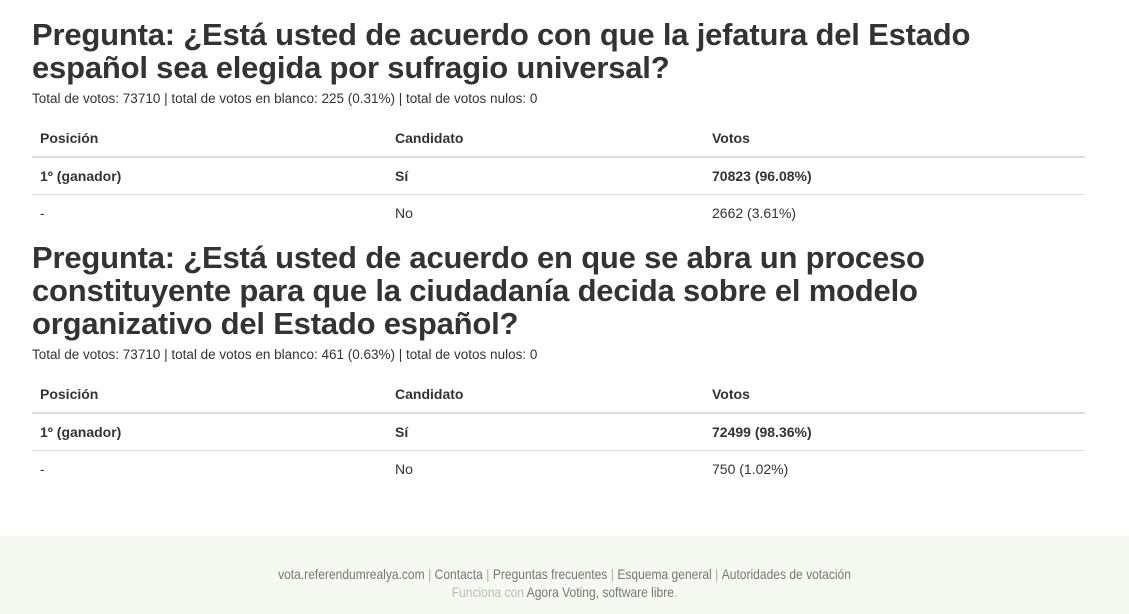  Describe the element at coordinates (487, 592) in the screenshot. I see `powered-prefix: Funciona con` at that location.